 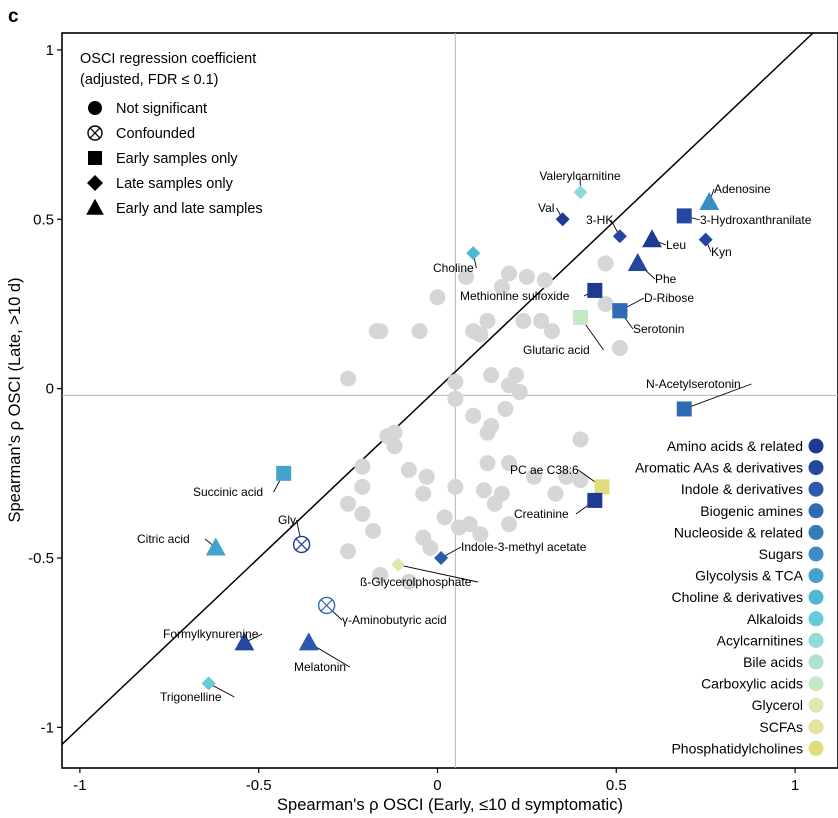 I want to click on class-legend-label: Sugars, so click(x=781, y=554).